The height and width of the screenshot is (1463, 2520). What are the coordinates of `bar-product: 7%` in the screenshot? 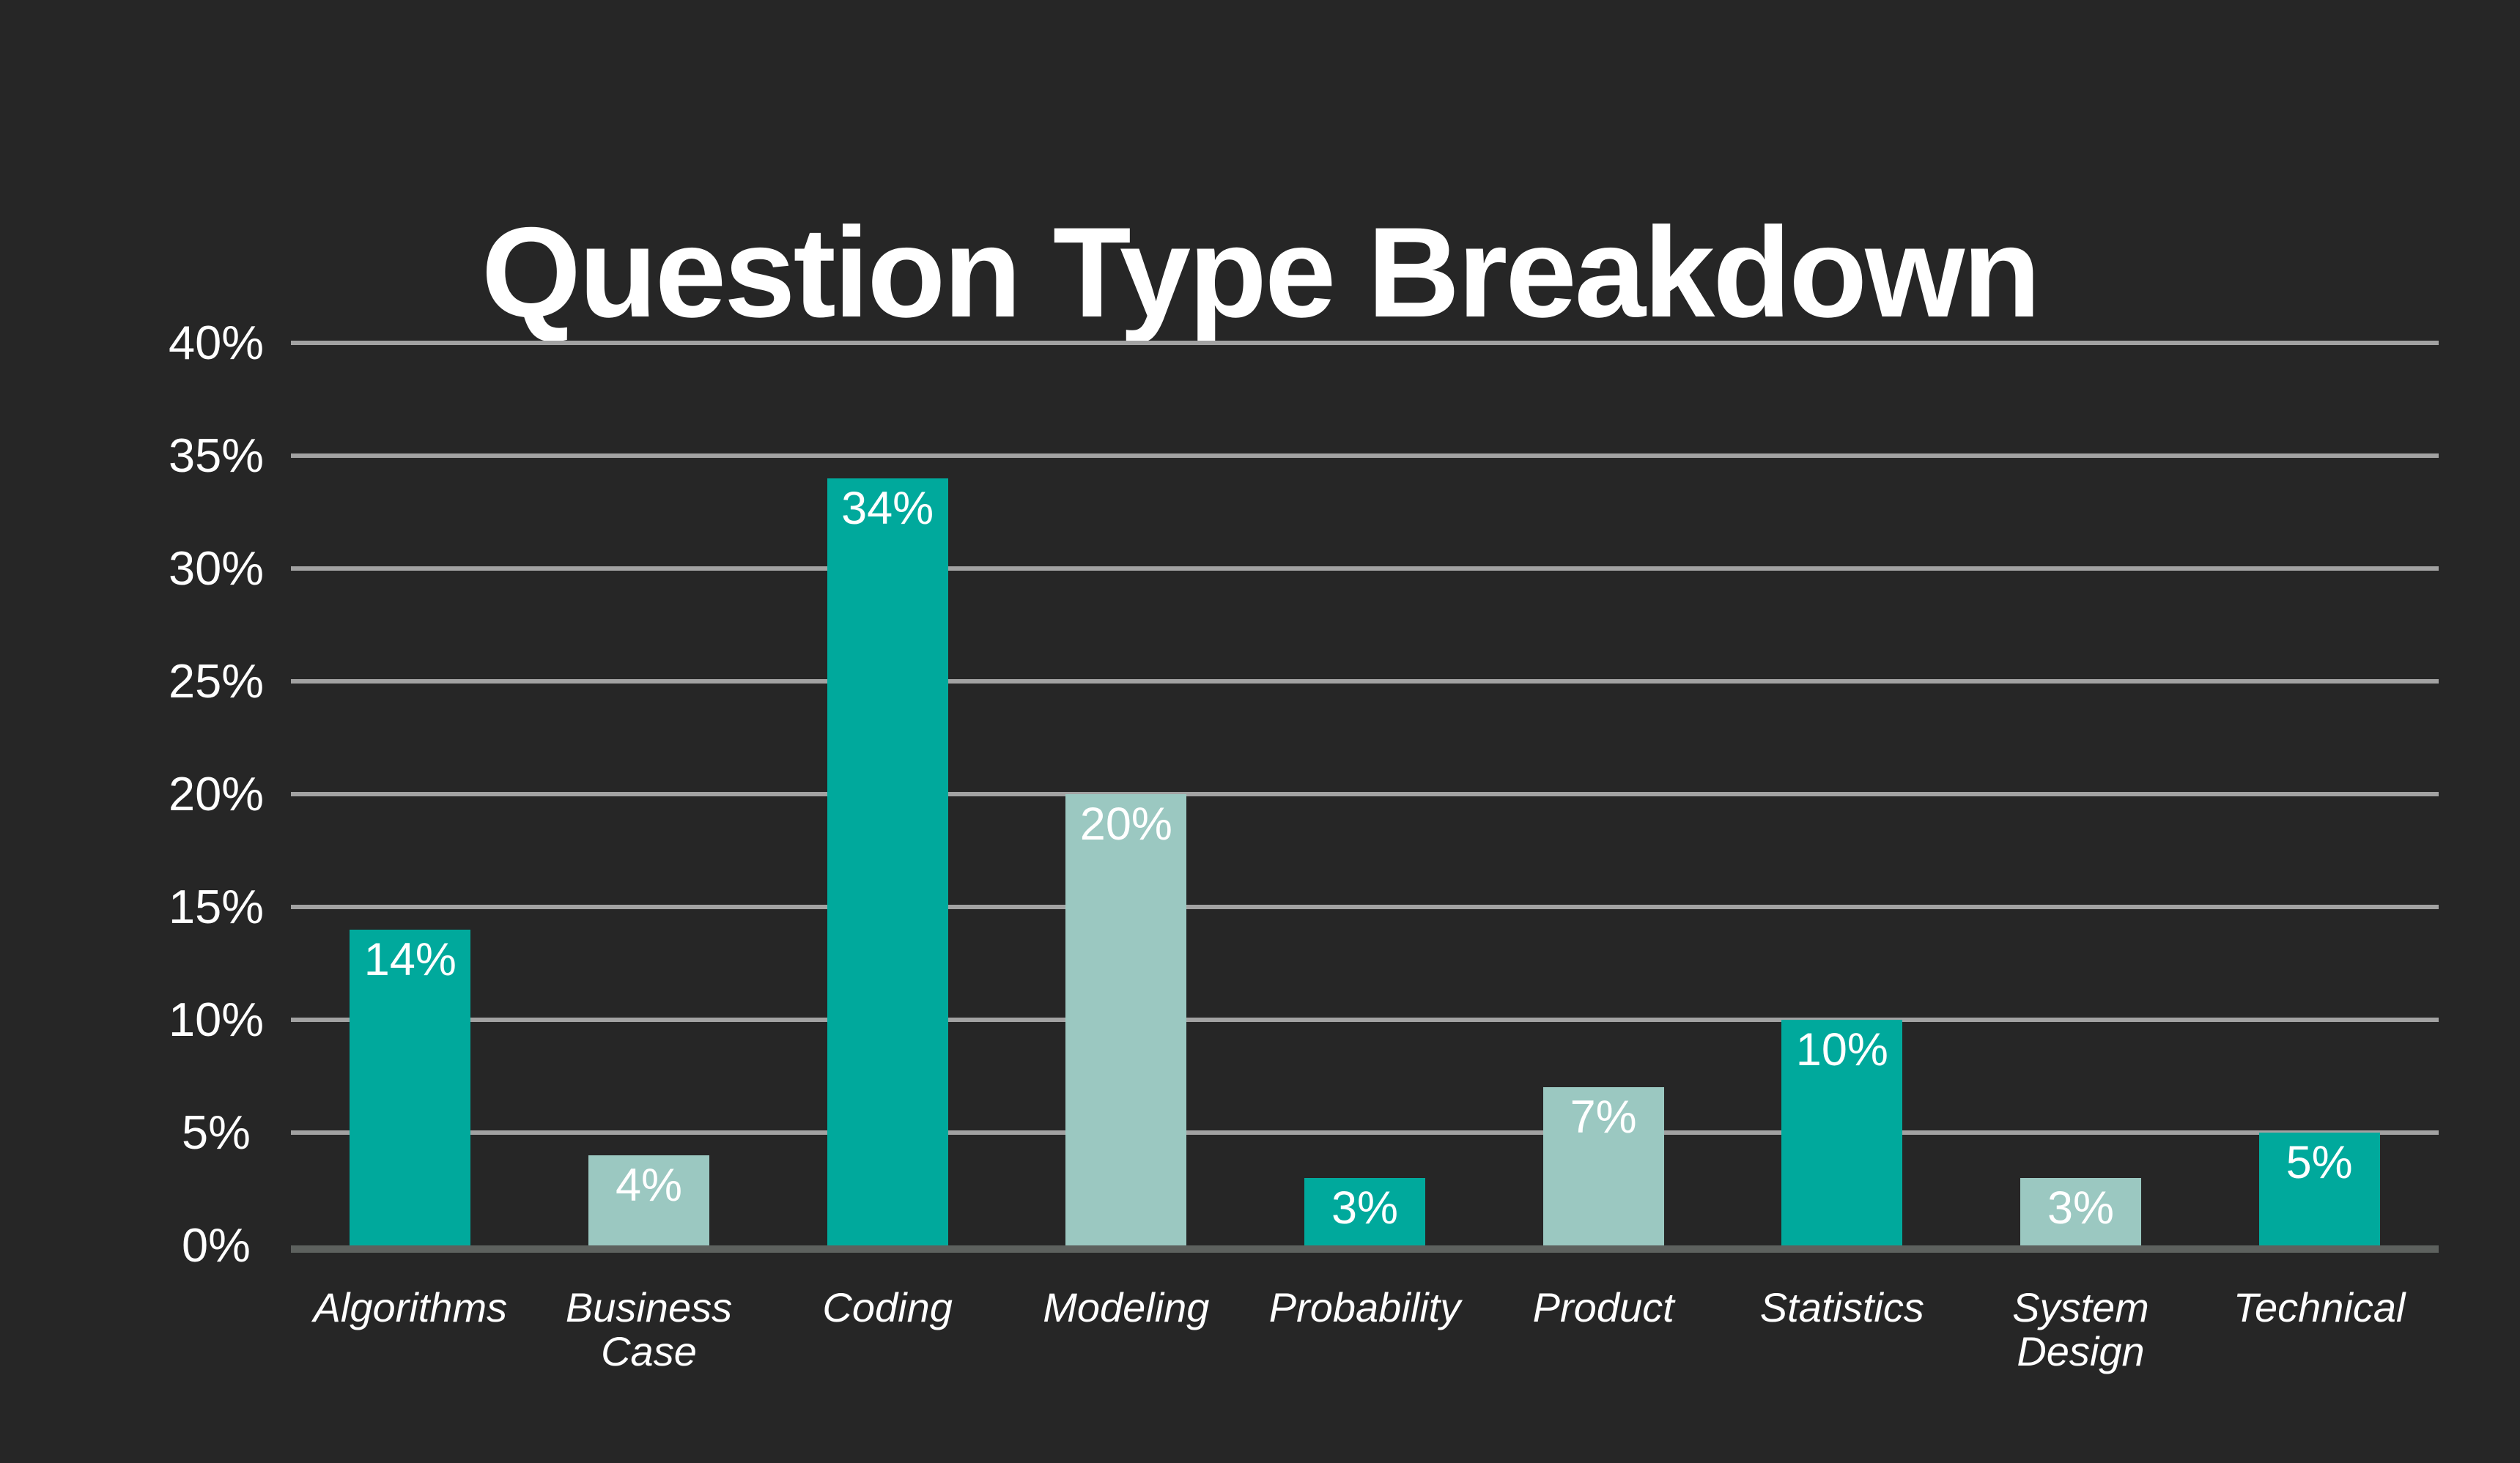 It's located at (1603, 1166).